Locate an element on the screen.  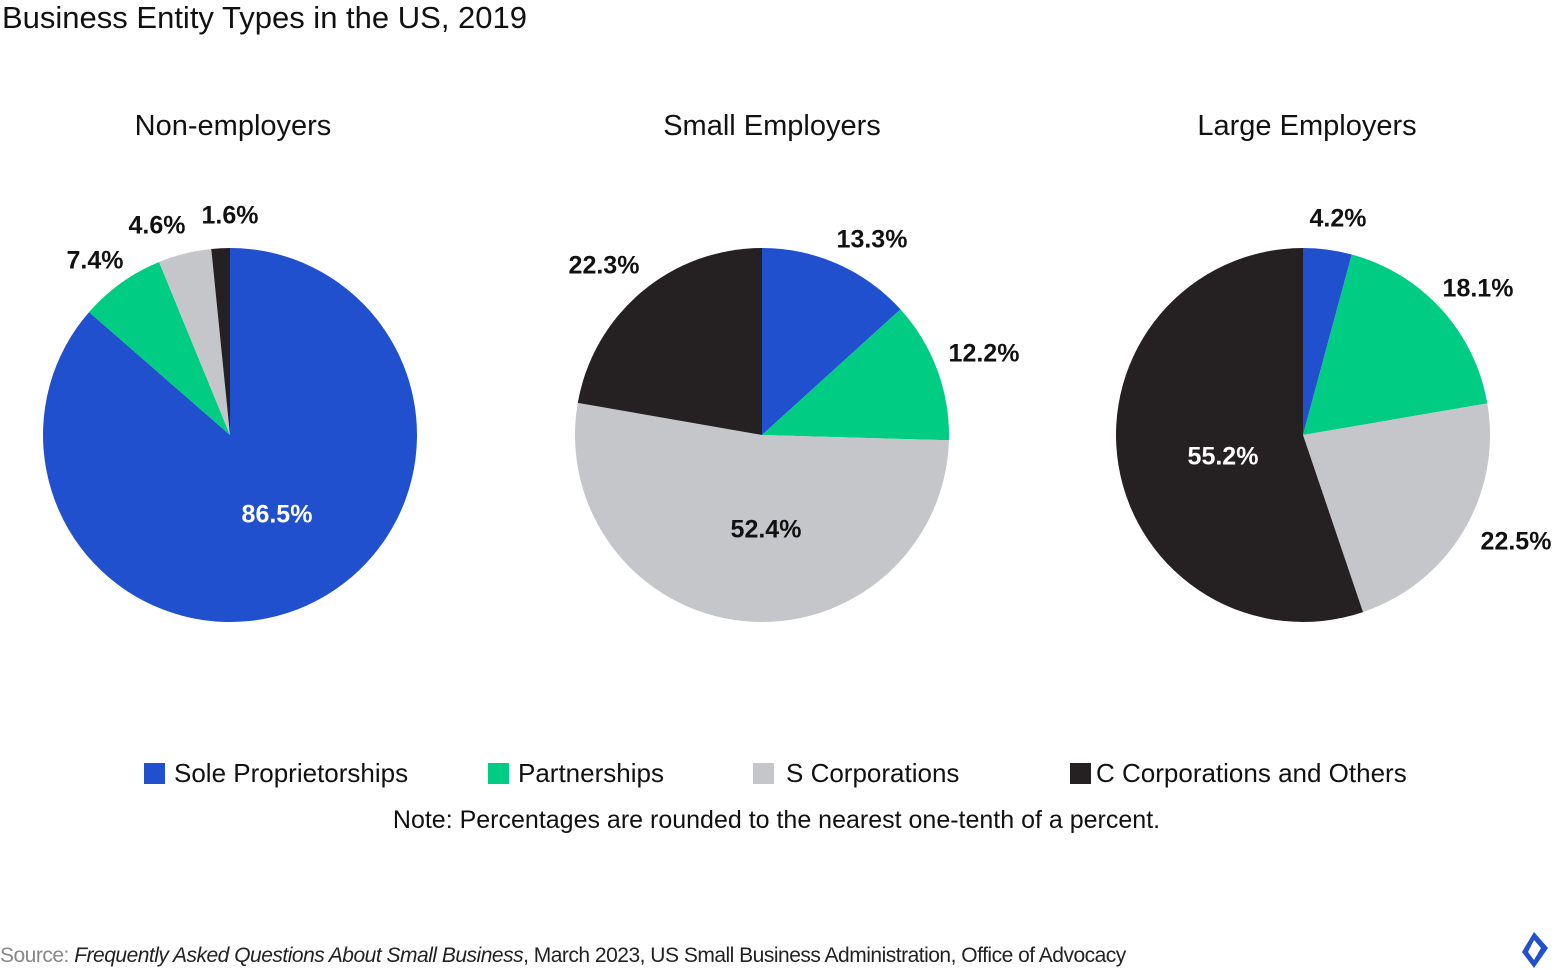
data-label: 55.2% is located at coordinates (1223, 456).